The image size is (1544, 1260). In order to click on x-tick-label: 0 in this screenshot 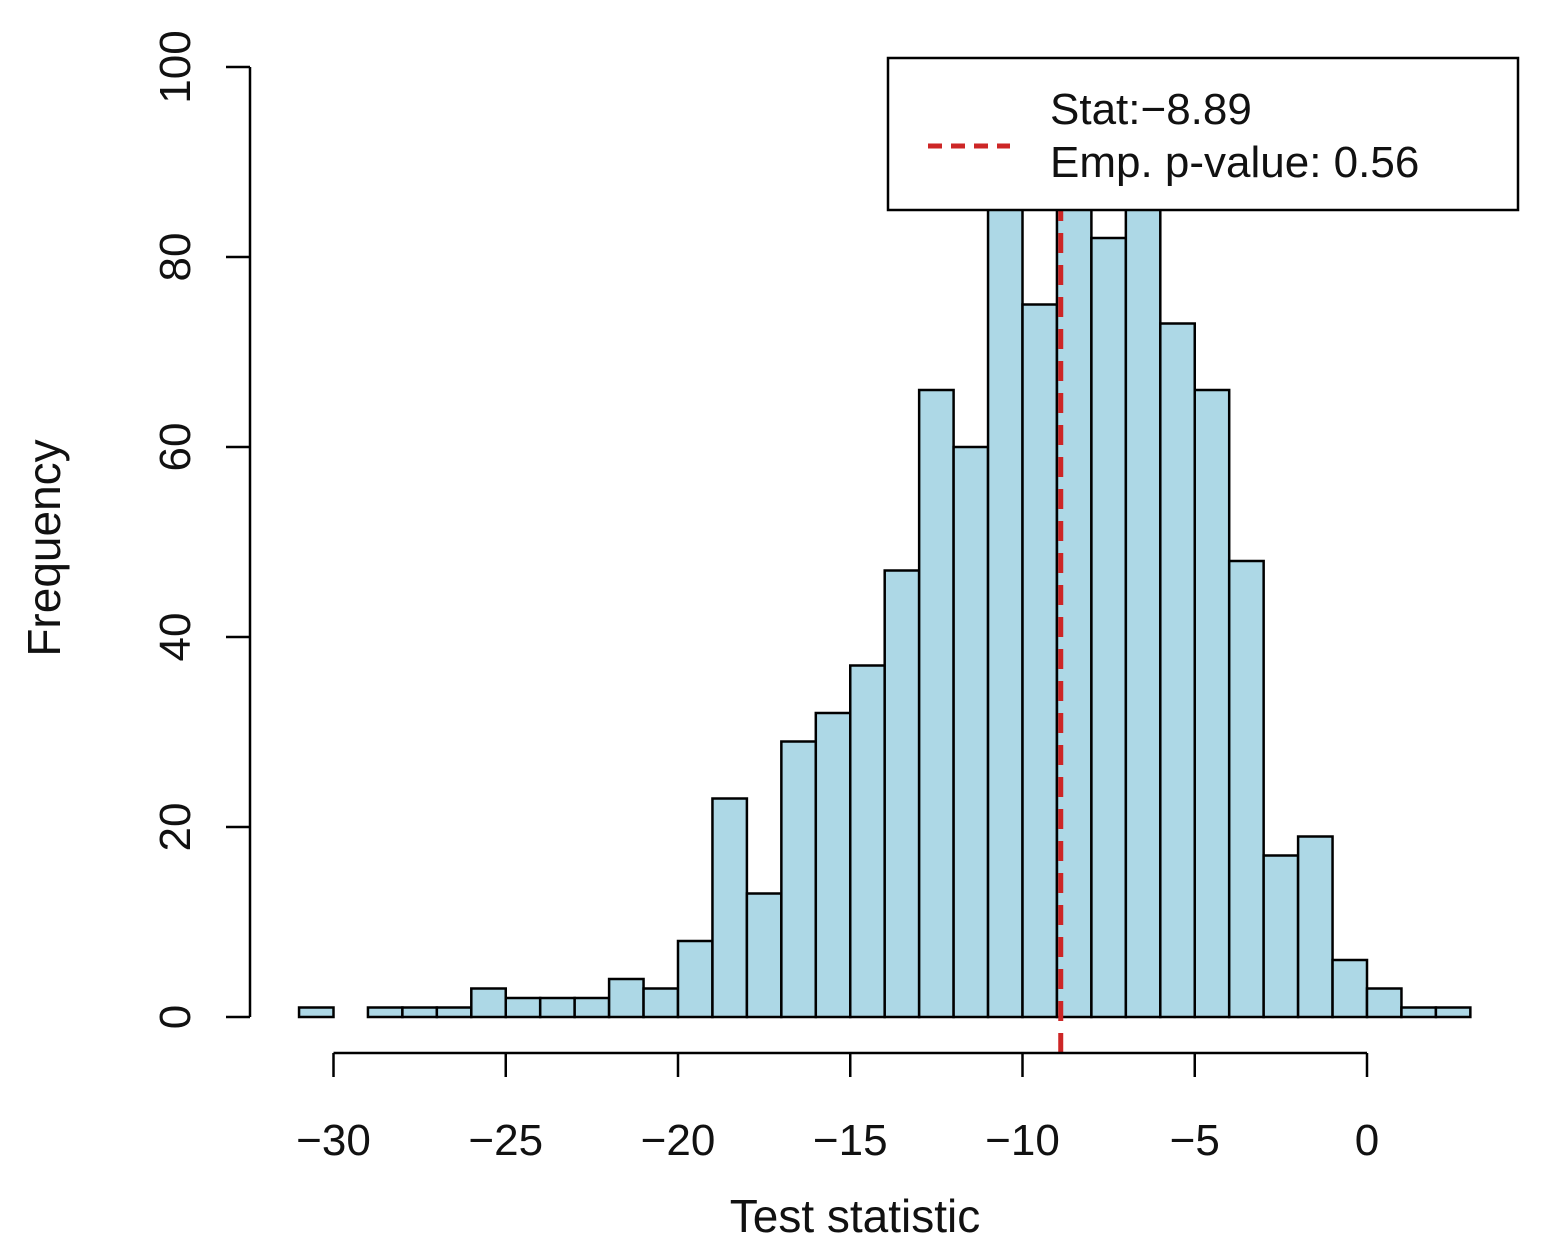, I will do `click(1367, 1140)`.